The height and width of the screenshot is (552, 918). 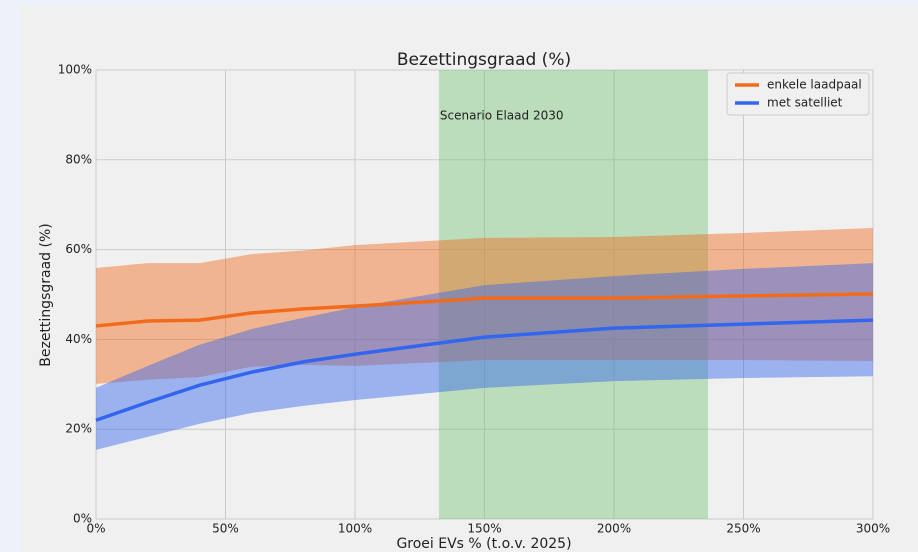 What do you see at coordinates (798, 94) in the screenshot?
I see `legend-box` at bounding box center [798, 94].